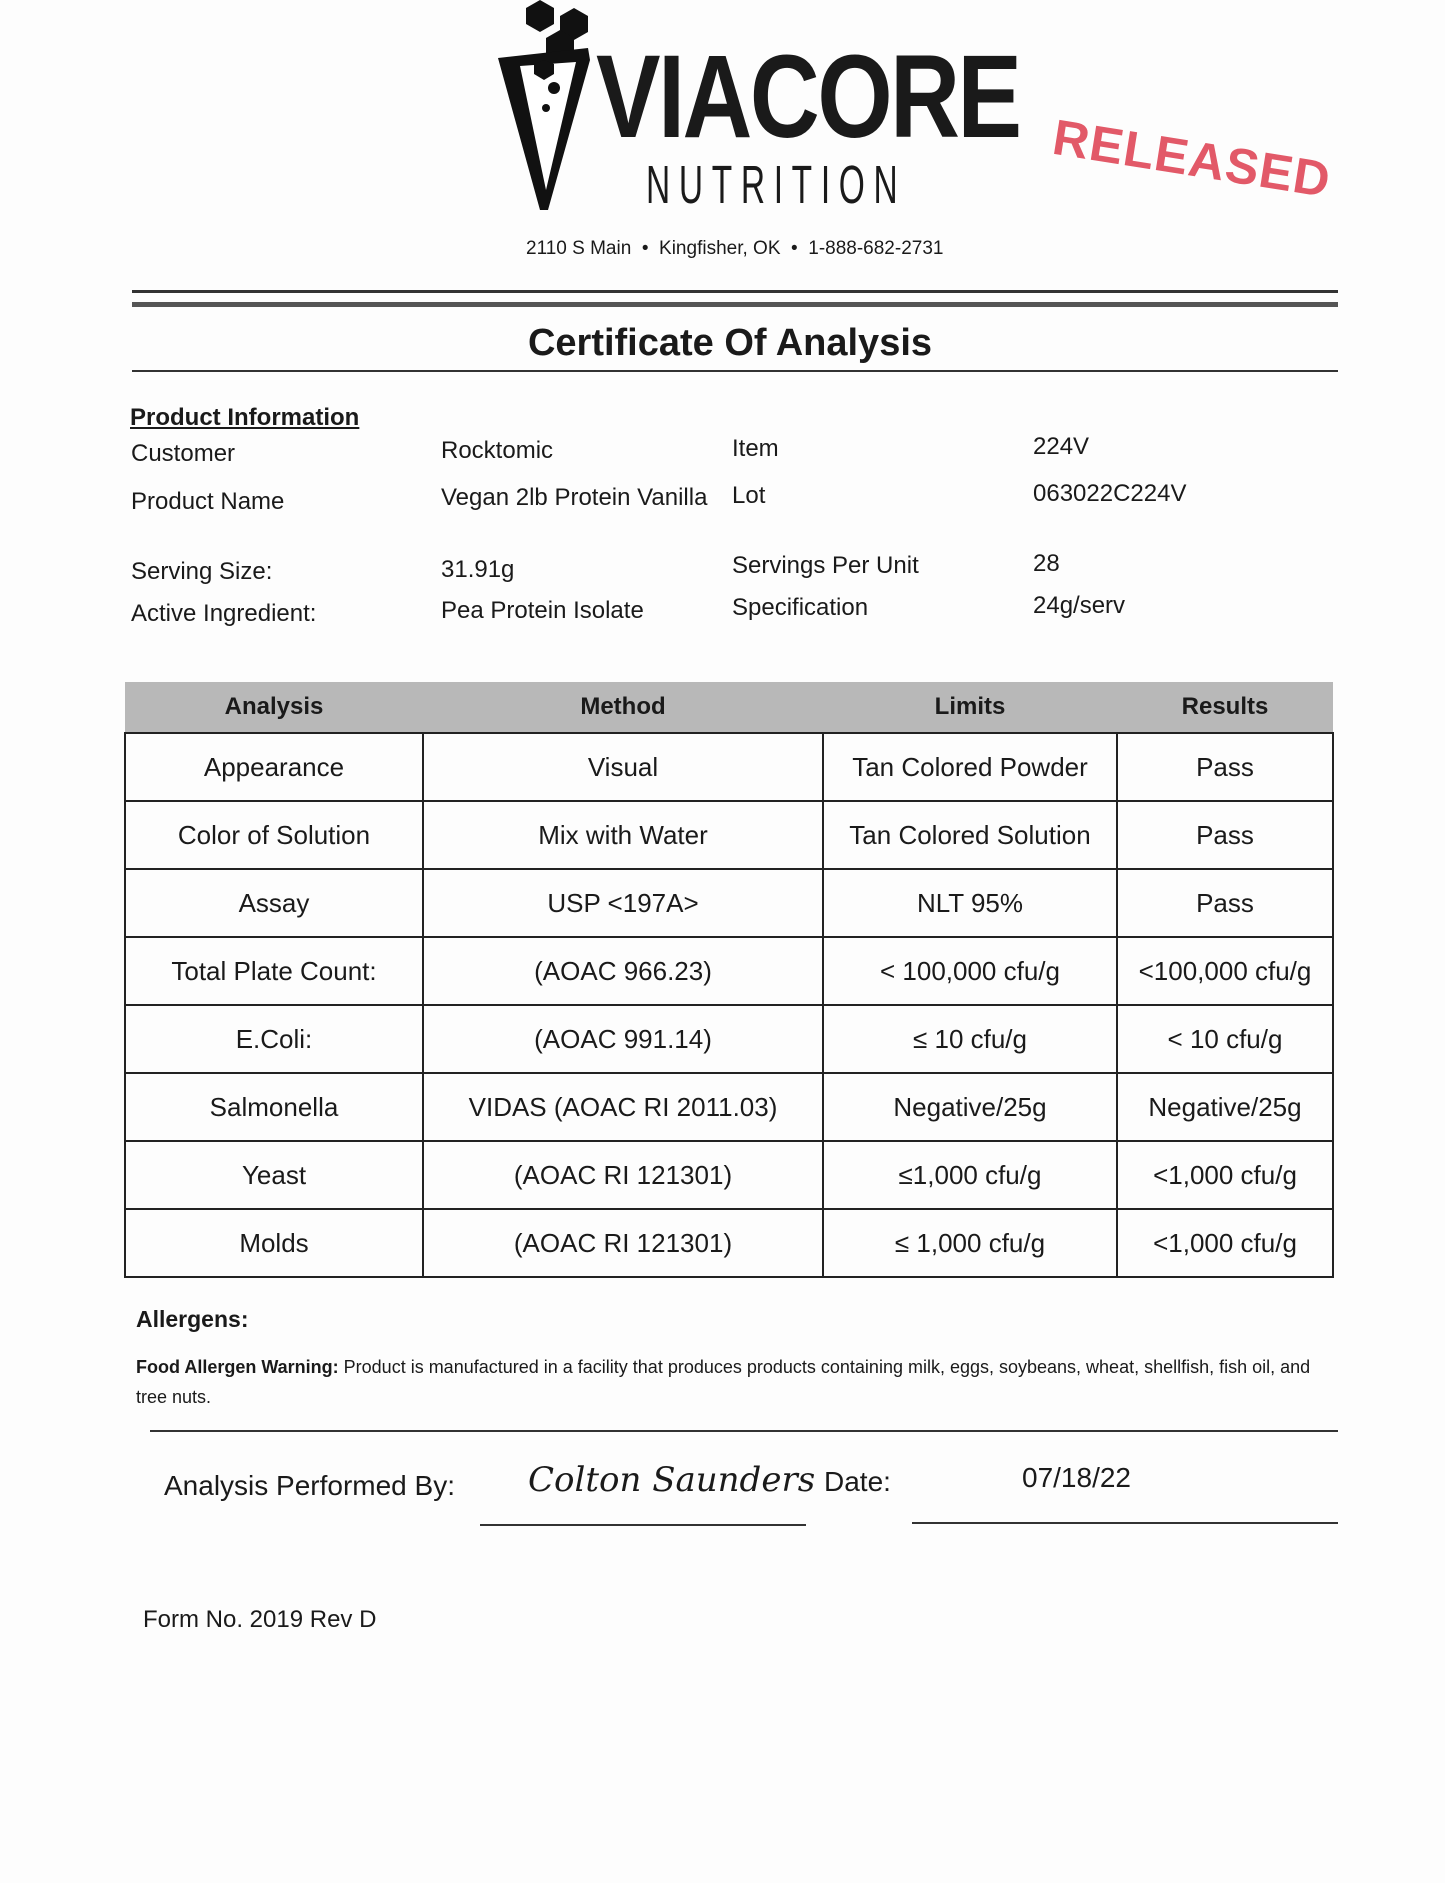  Describe the element at coordinates (749, 495) in the screenshot. I see `info-label: Lot` at that location.